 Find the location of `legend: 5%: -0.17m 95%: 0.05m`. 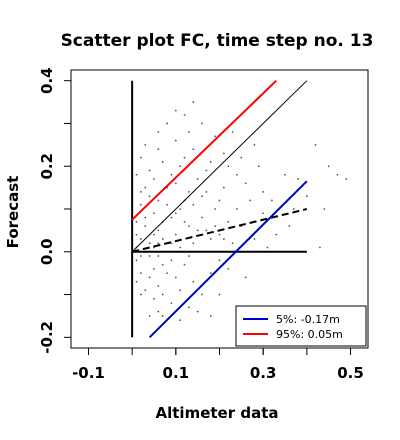

legend: 5%: -0.17m 95%: 0.05m is located at coordinates (301, 326).